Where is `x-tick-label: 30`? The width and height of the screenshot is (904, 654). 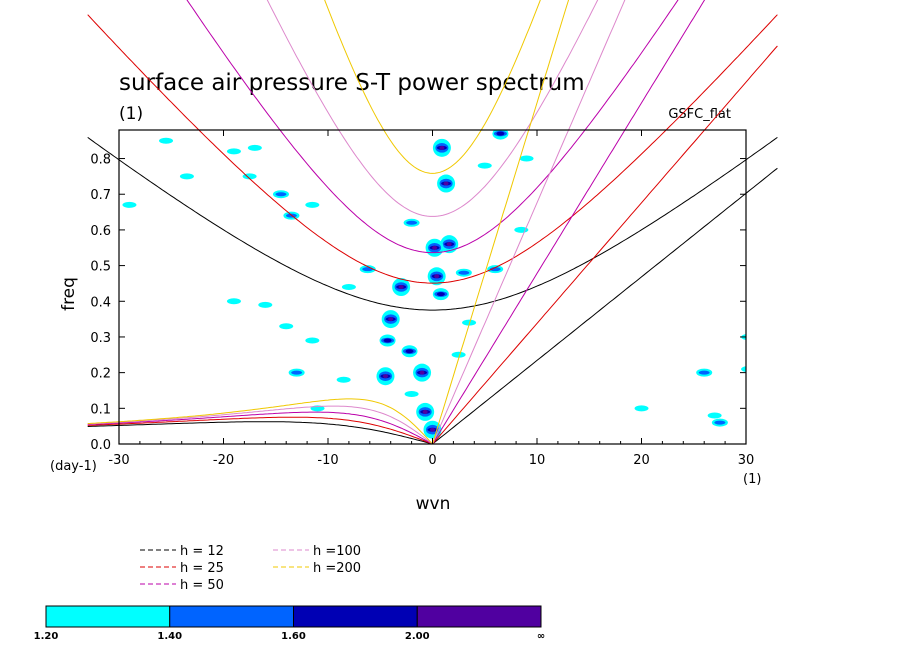 x-tick-label: 30 is located at coordinates (746, 460).